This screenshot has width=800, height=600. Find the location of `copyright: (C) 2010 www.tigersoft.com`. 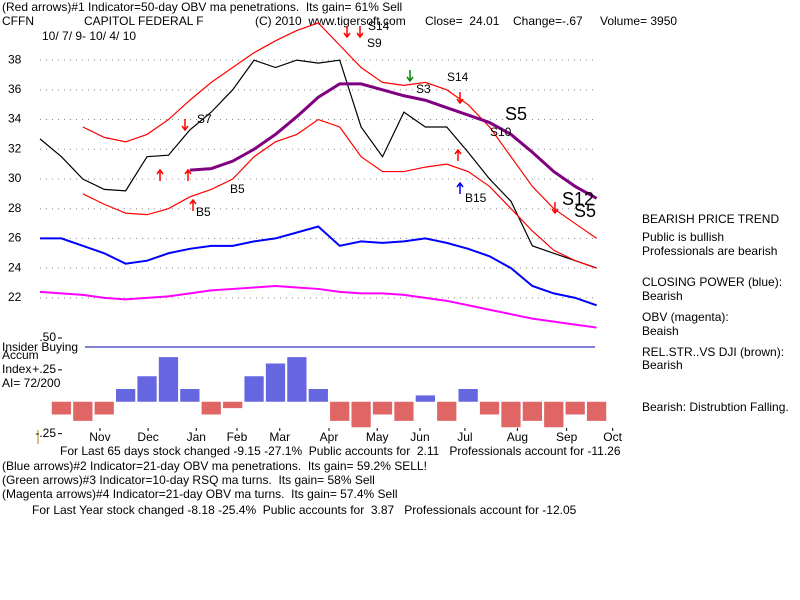

copyright: (C) 2010 www.tigersoft.com is located at coordinates (330, 21).